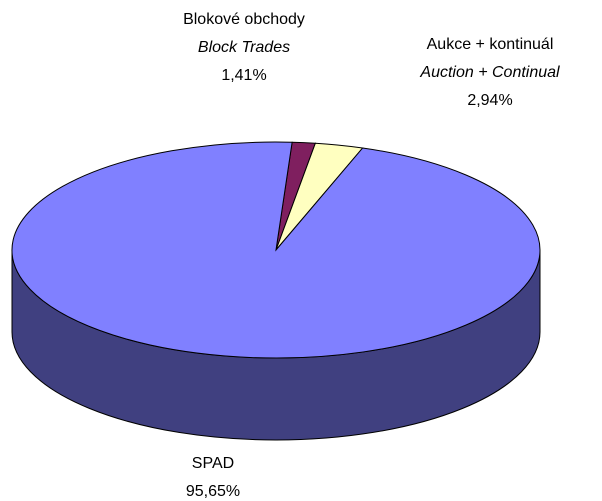 The width and height of the screenshot is (602, 501). Describe the element at coordinates (244, 19) in the screenshot. I see `category-label: Blokové obchody` at that location.